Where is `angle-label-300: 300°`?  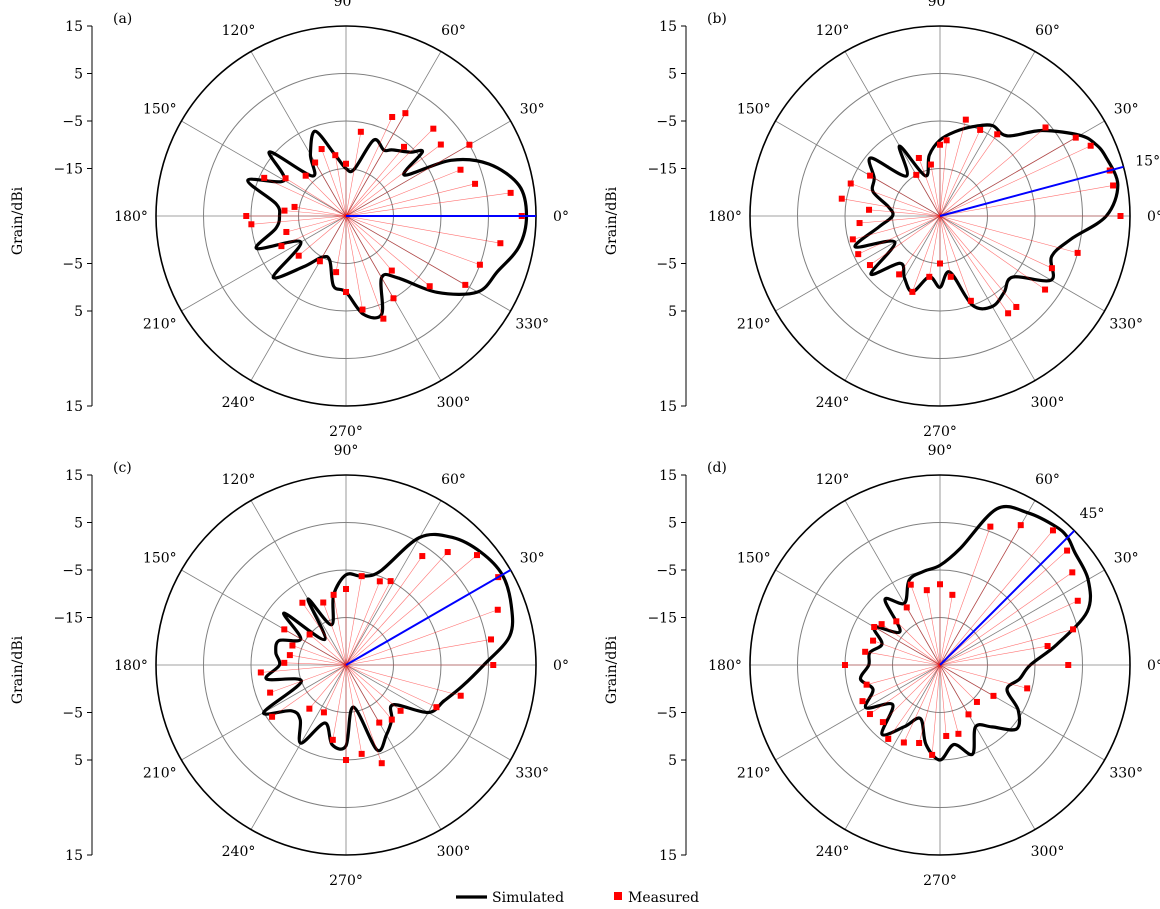 angle-label-300: 300° is located at coordinates (1048, 852).